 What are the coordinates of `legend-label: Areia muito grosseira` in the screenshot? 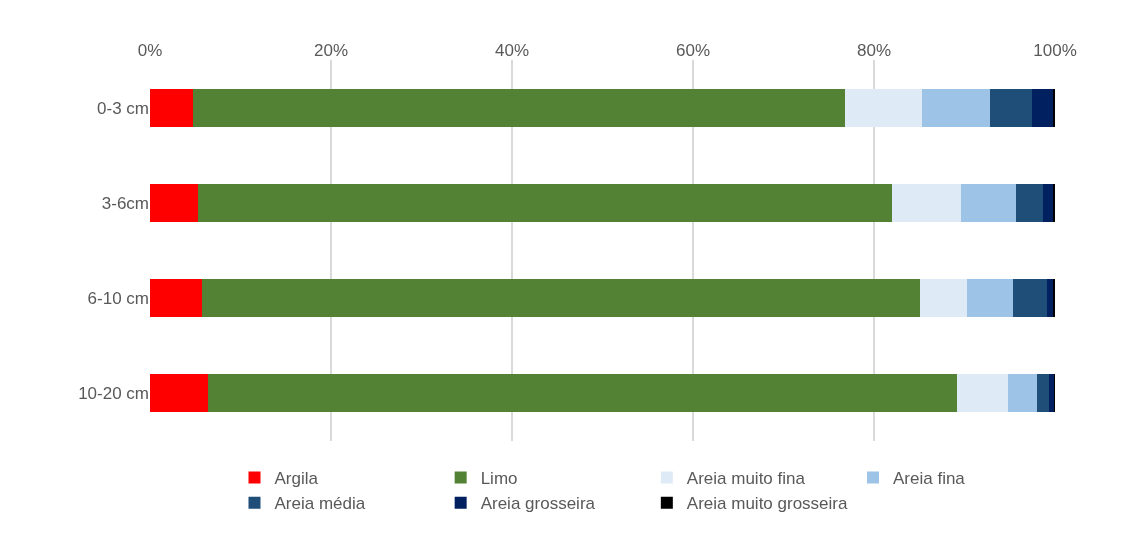 It's located at (767, 504).